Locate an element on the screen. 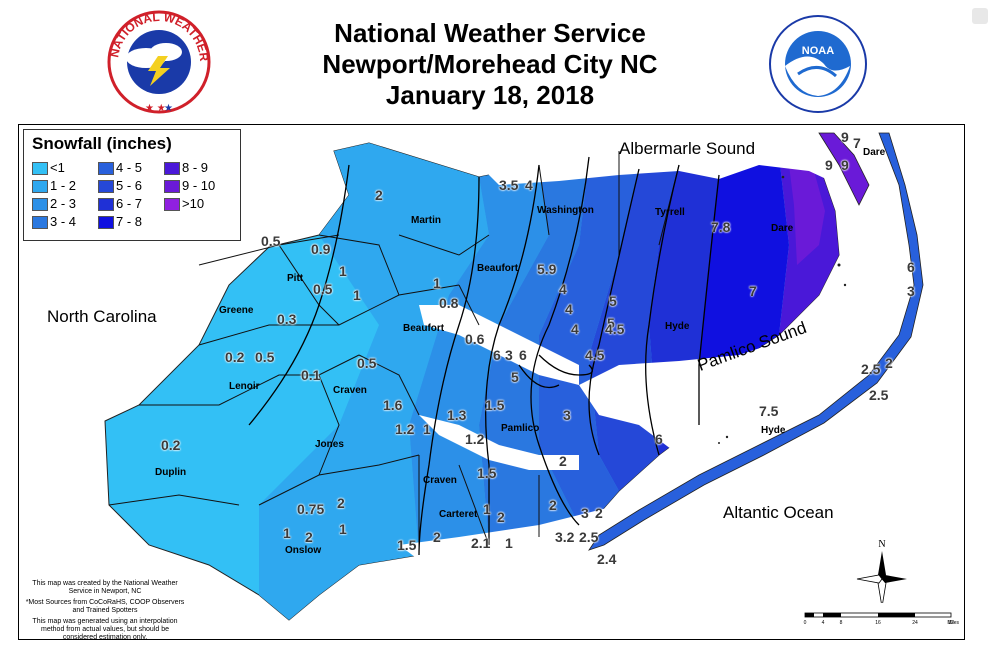  svg-text: 16 is located at coordinates (878, 623).